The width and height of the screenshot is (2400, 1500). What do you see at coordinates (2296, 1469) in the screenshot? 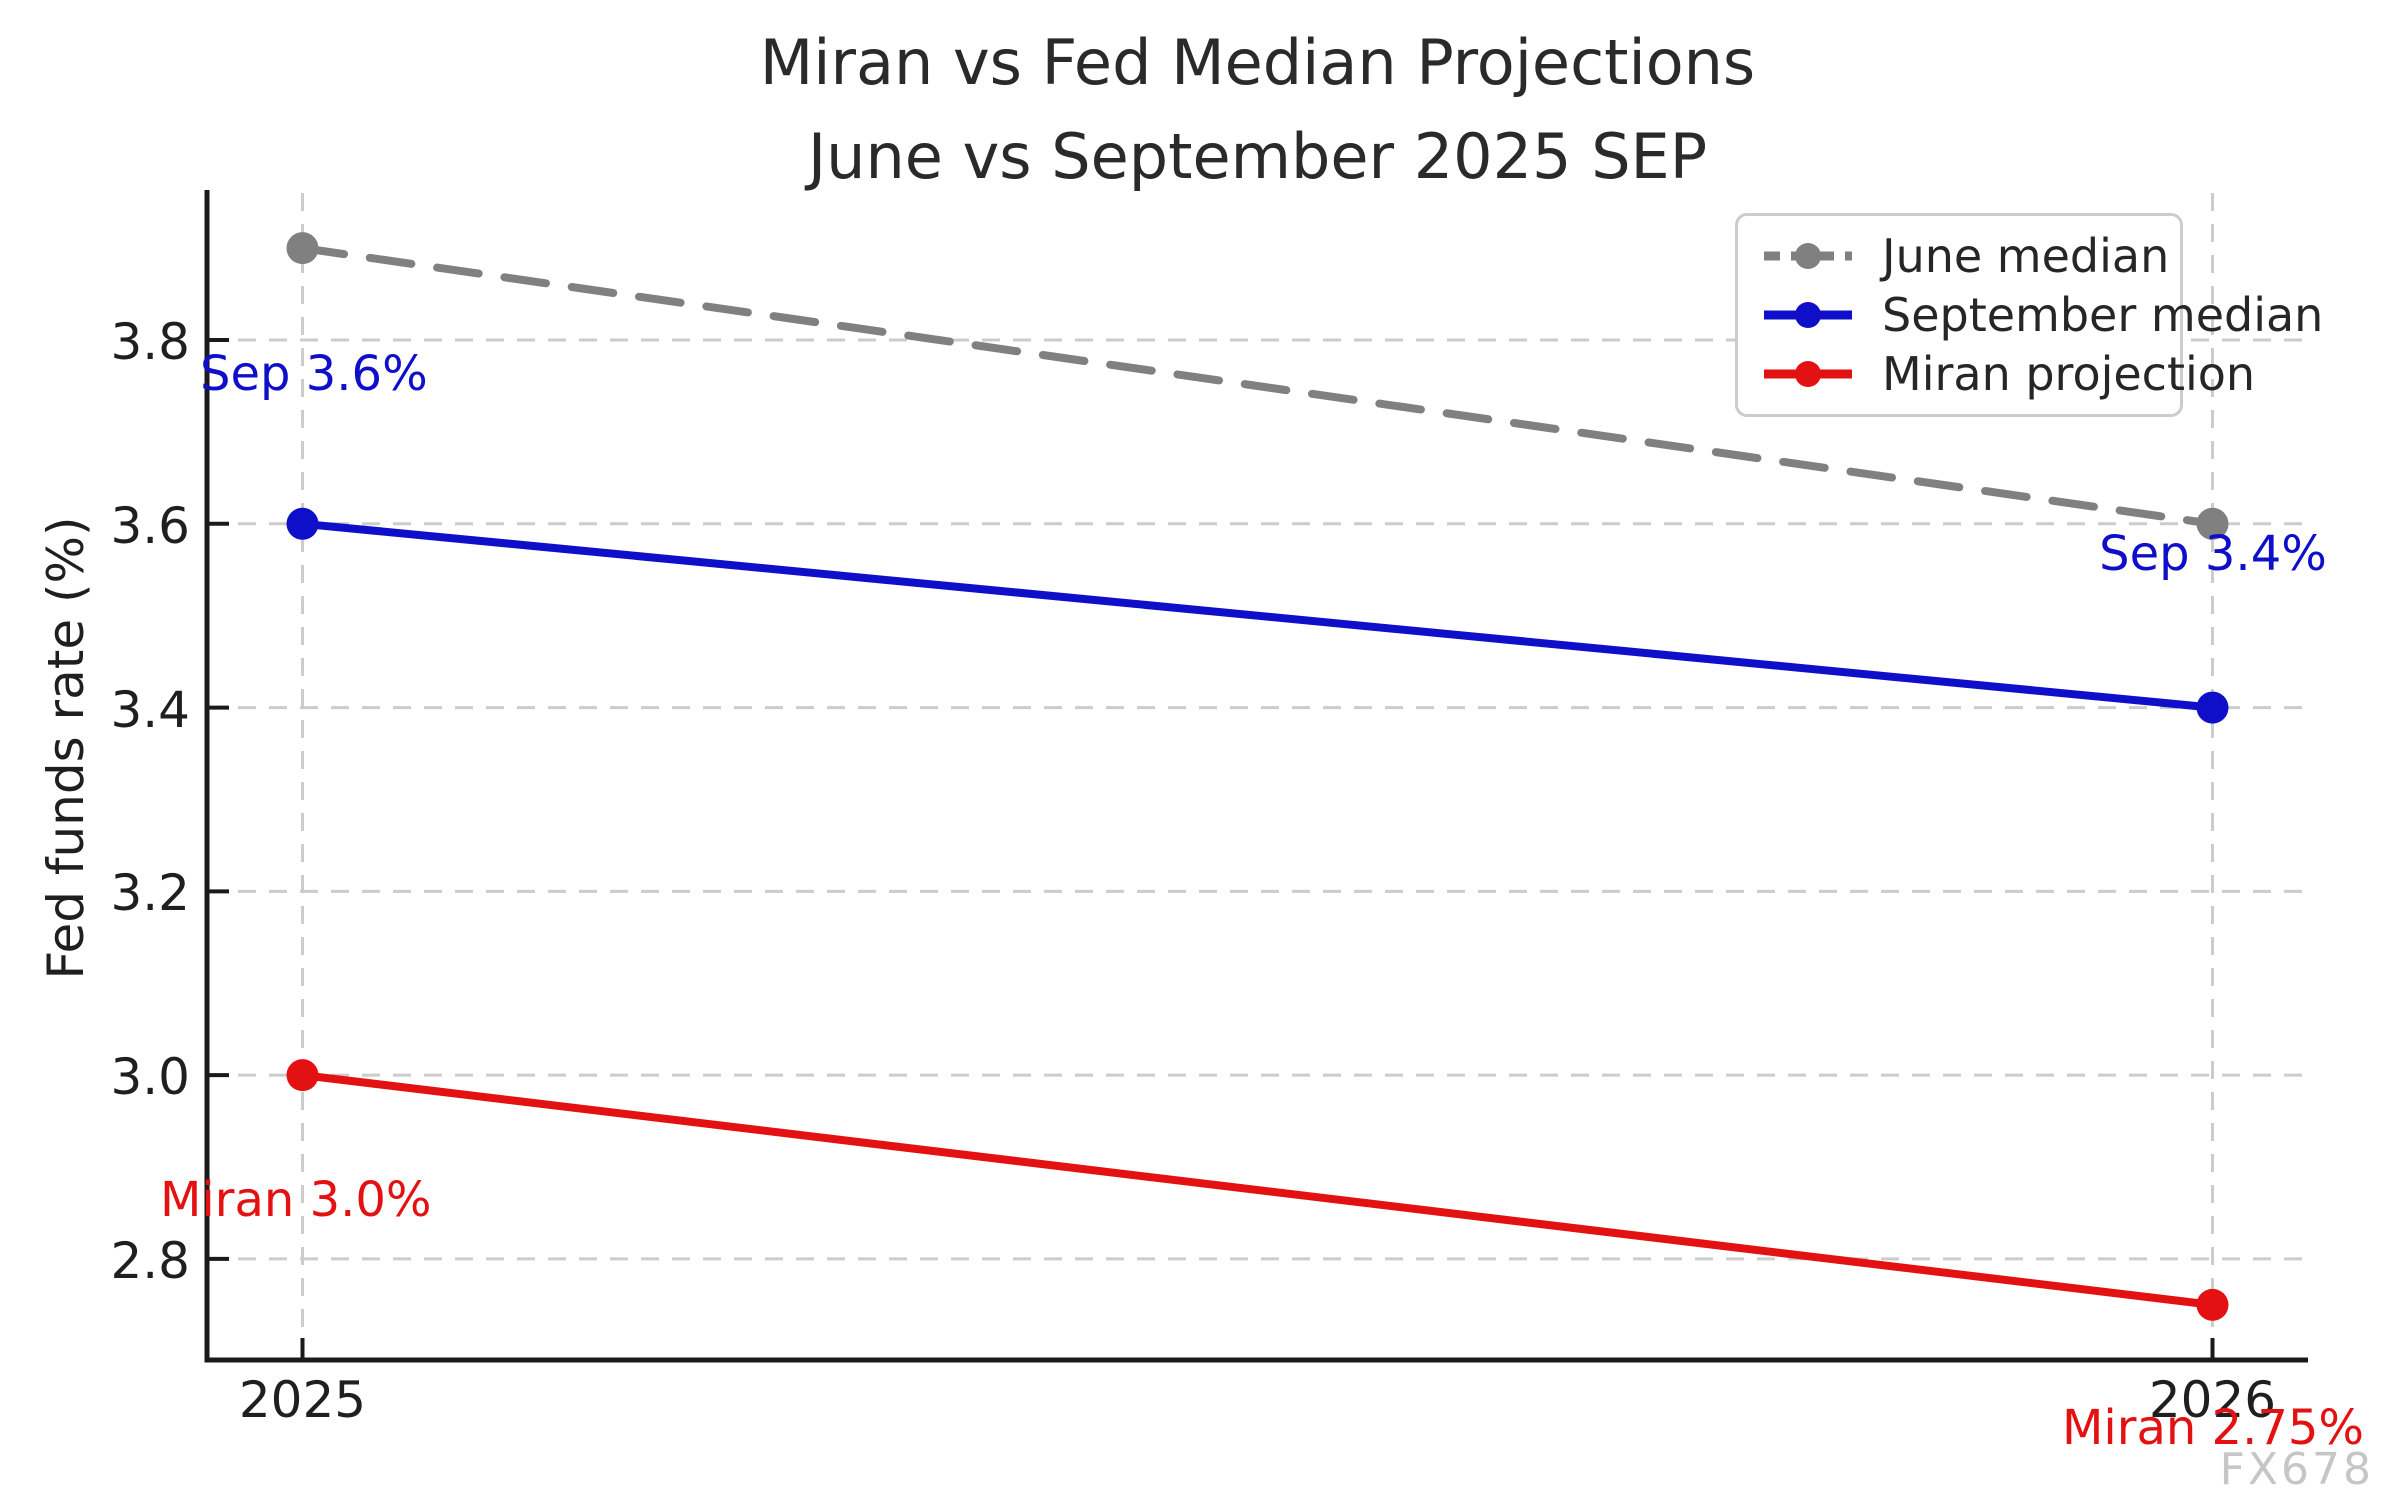
I see `fx678-watermark: FX678` at bounding box center [2296, 1469].